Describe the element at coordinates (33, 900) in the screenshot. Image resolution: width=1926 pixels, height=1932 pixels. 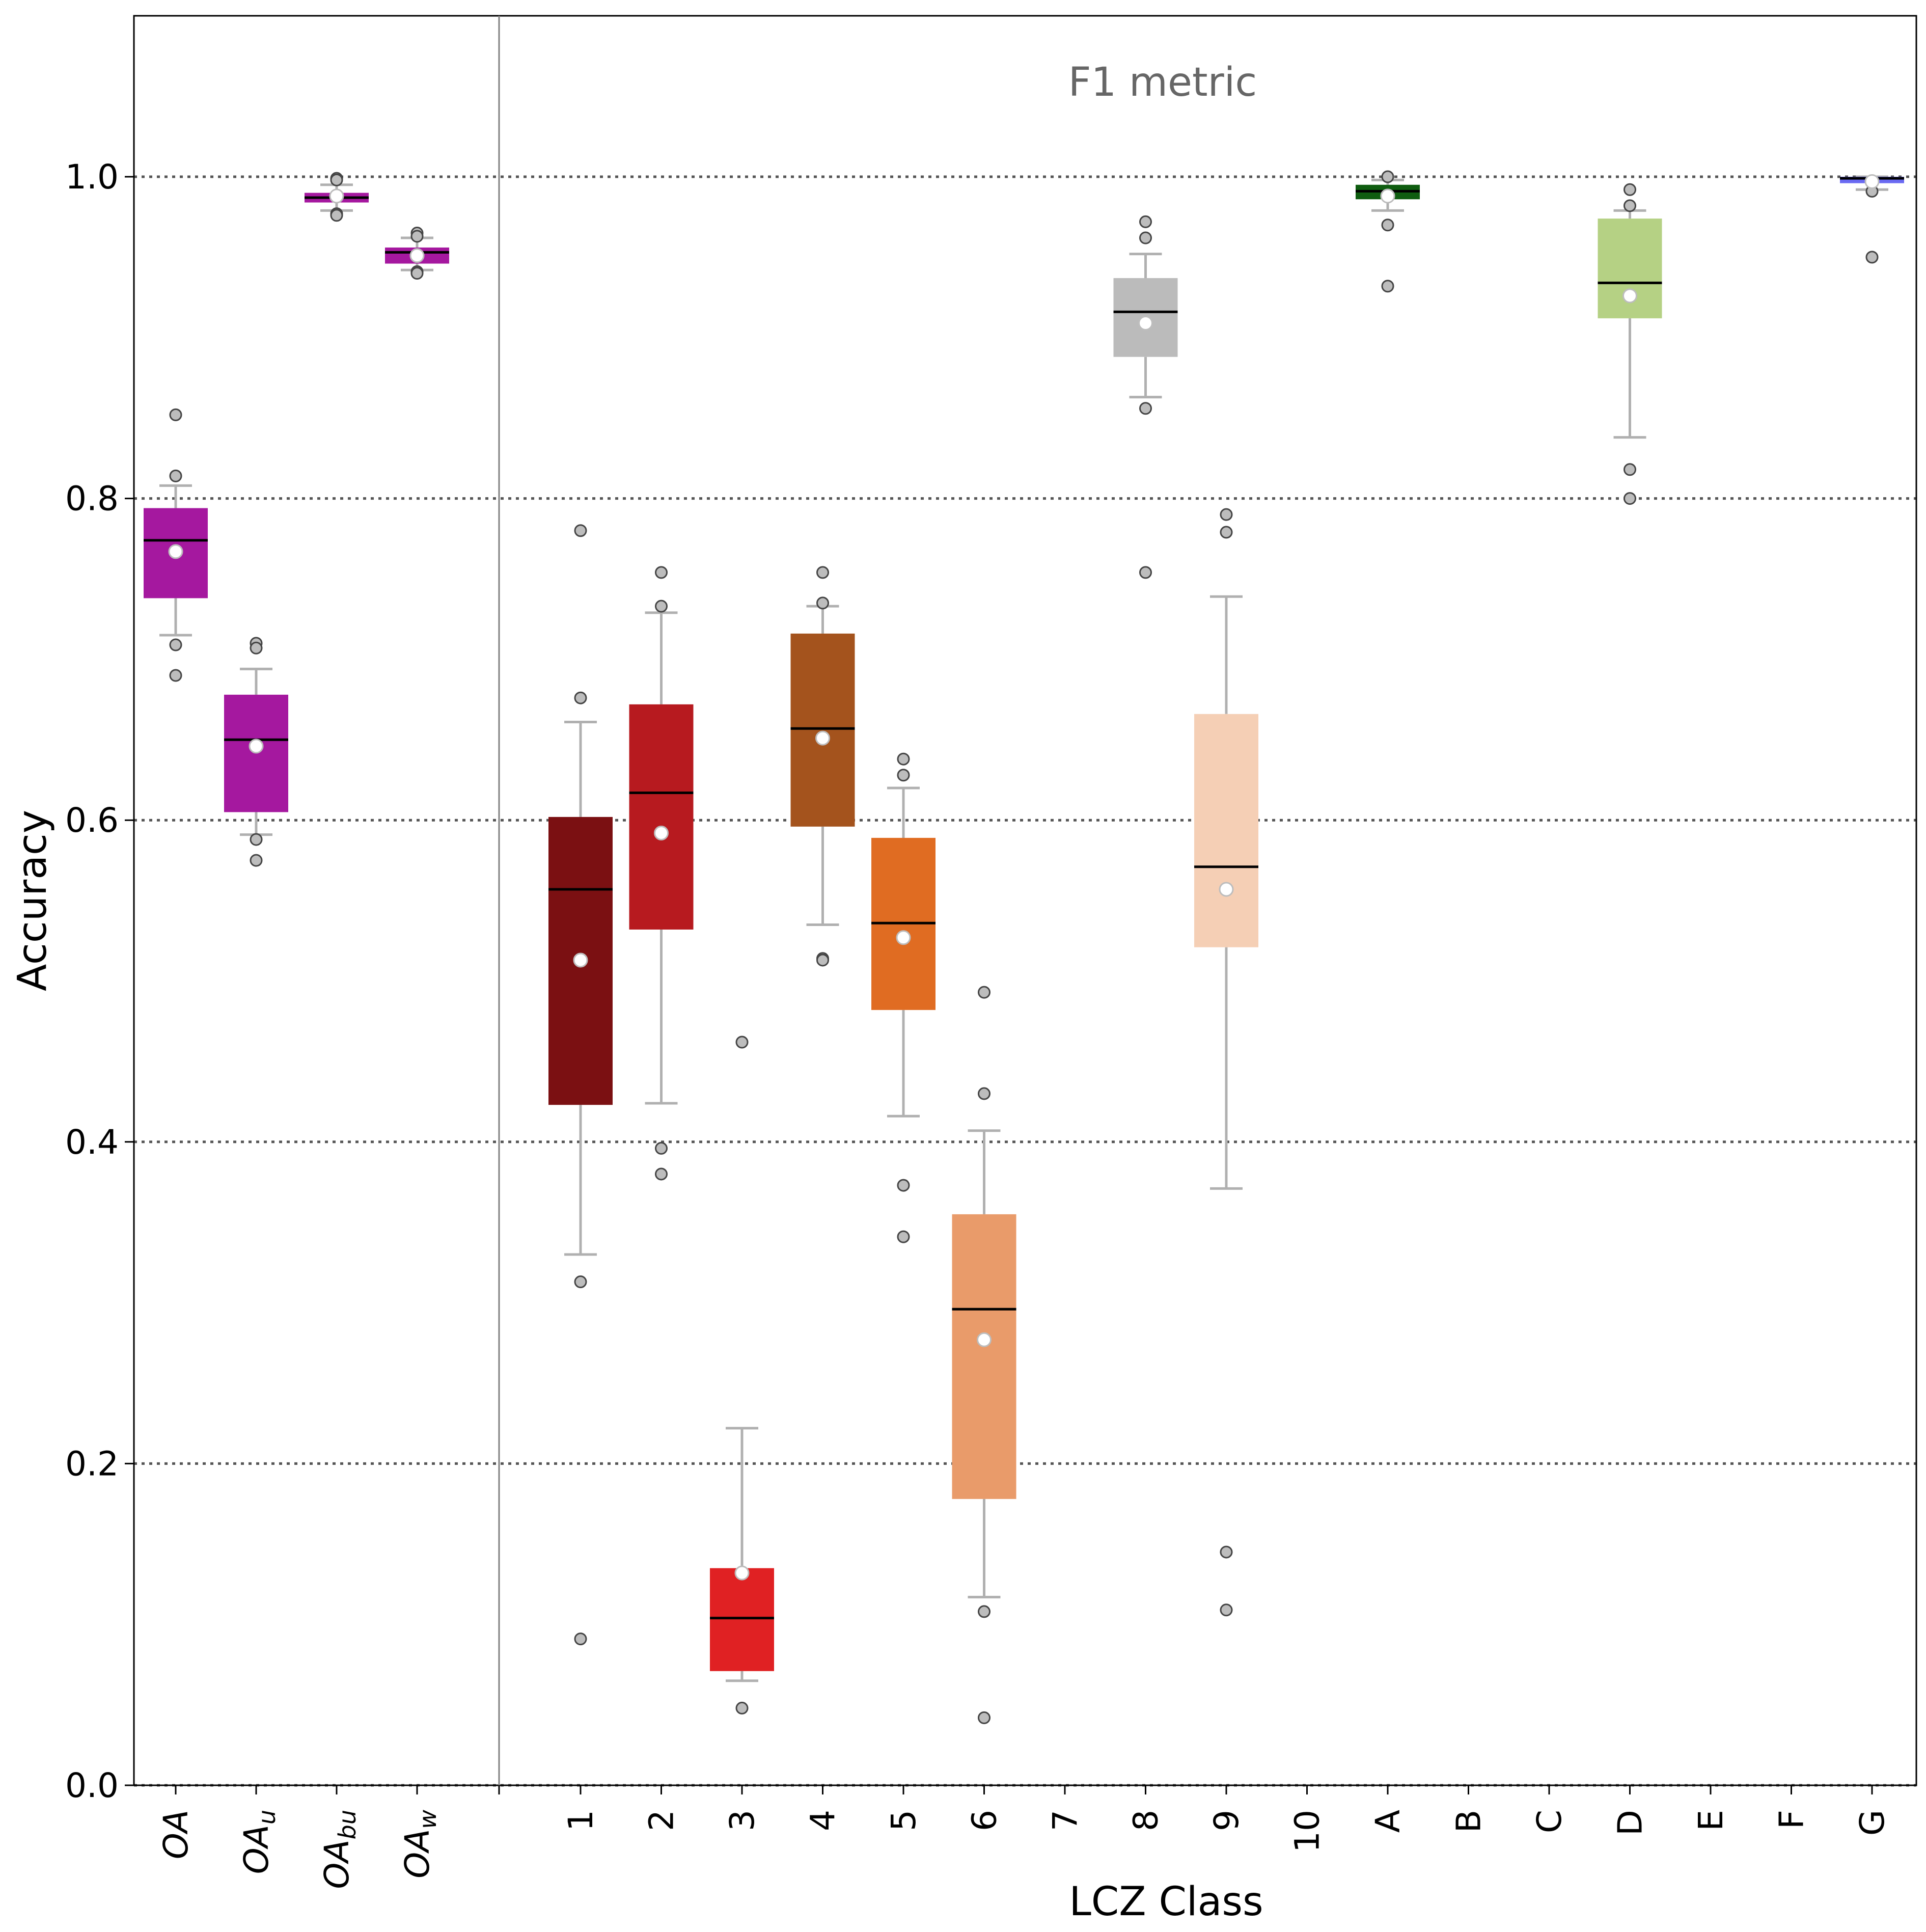
I see `y-axis-title: Accuracy` at that location.